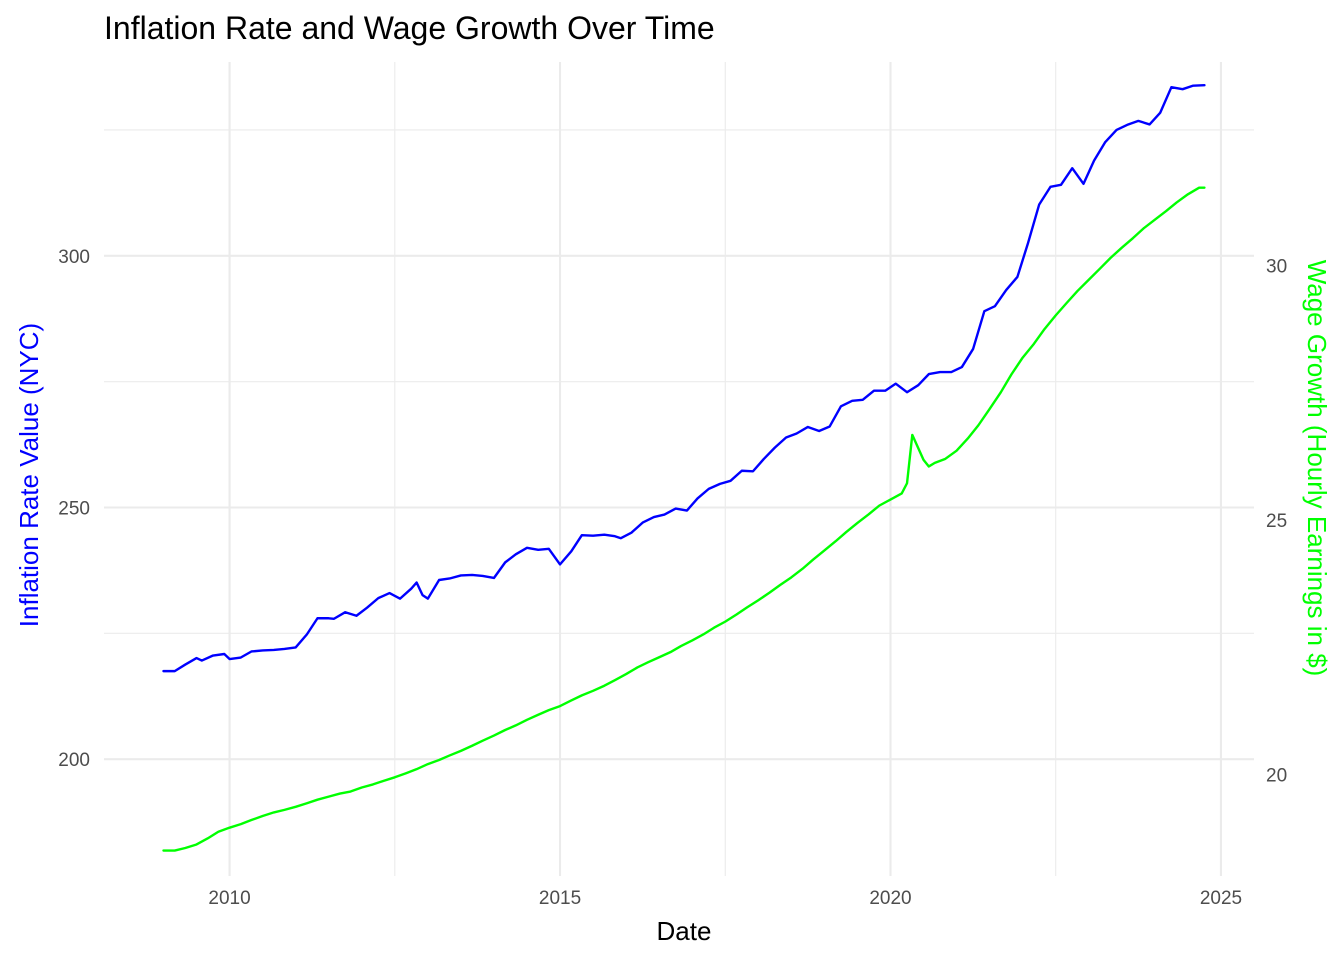  What do you see at coordinates (409, 28) in the screenshot?
I see `chart-title: Inflation Rate and Wage Growth Over Time` at bounding box center [409, 28].